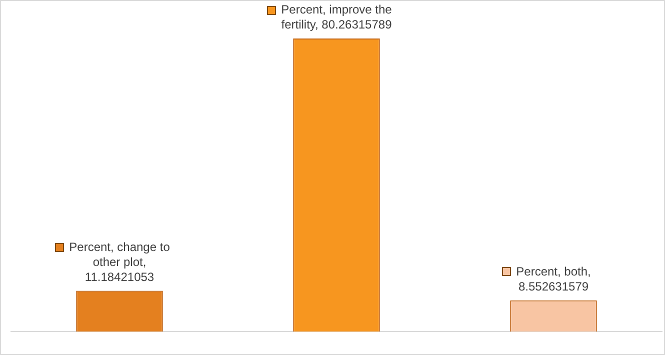 The width and height of the screenshot is (665, 355). I want to click on data-label: Percent, change to other plot, 11.18421053, so click(119, 262).